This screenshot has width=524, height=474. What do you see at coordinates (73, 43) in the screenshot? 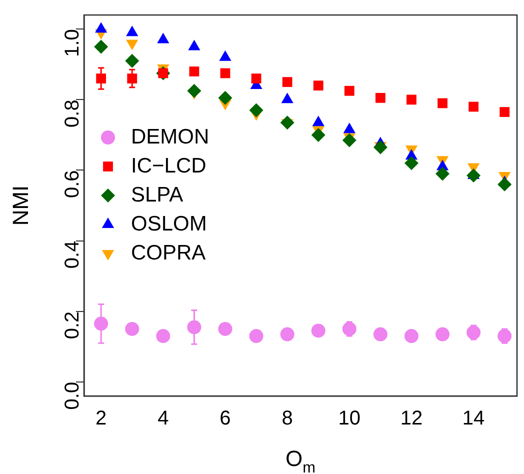
I see `y-tick-label: 1.0` at bounding box center [73, 43].